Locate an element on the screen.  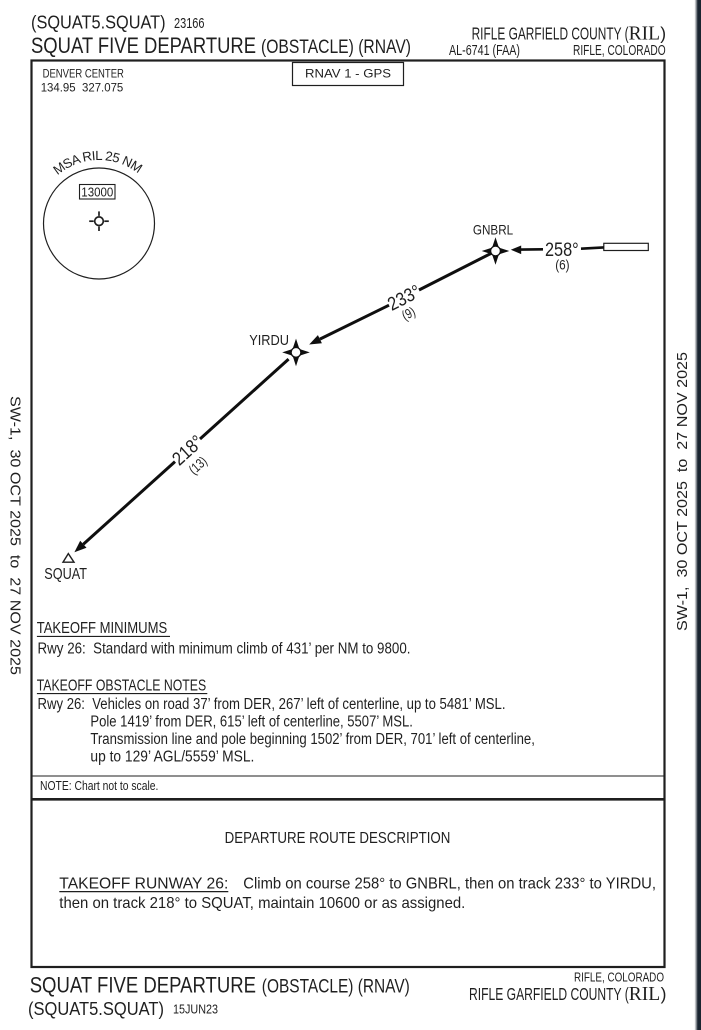
svg-text: YIRDU is located at coordinates (269, 340).